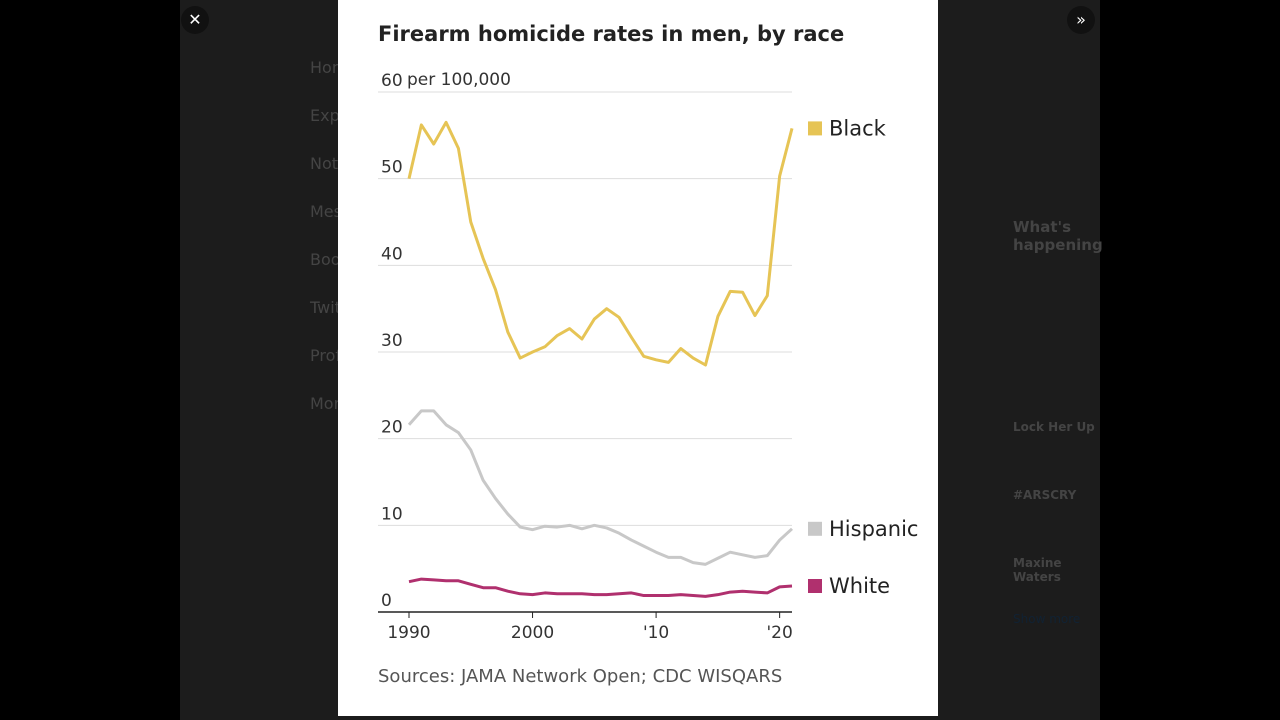 Image resolution: width=1280 pixels, height=720 pixels. What do you see at coordinates (392, 428) in the screenshot?
I see `y-tick-label: 20` at bounding box center [392, 428].